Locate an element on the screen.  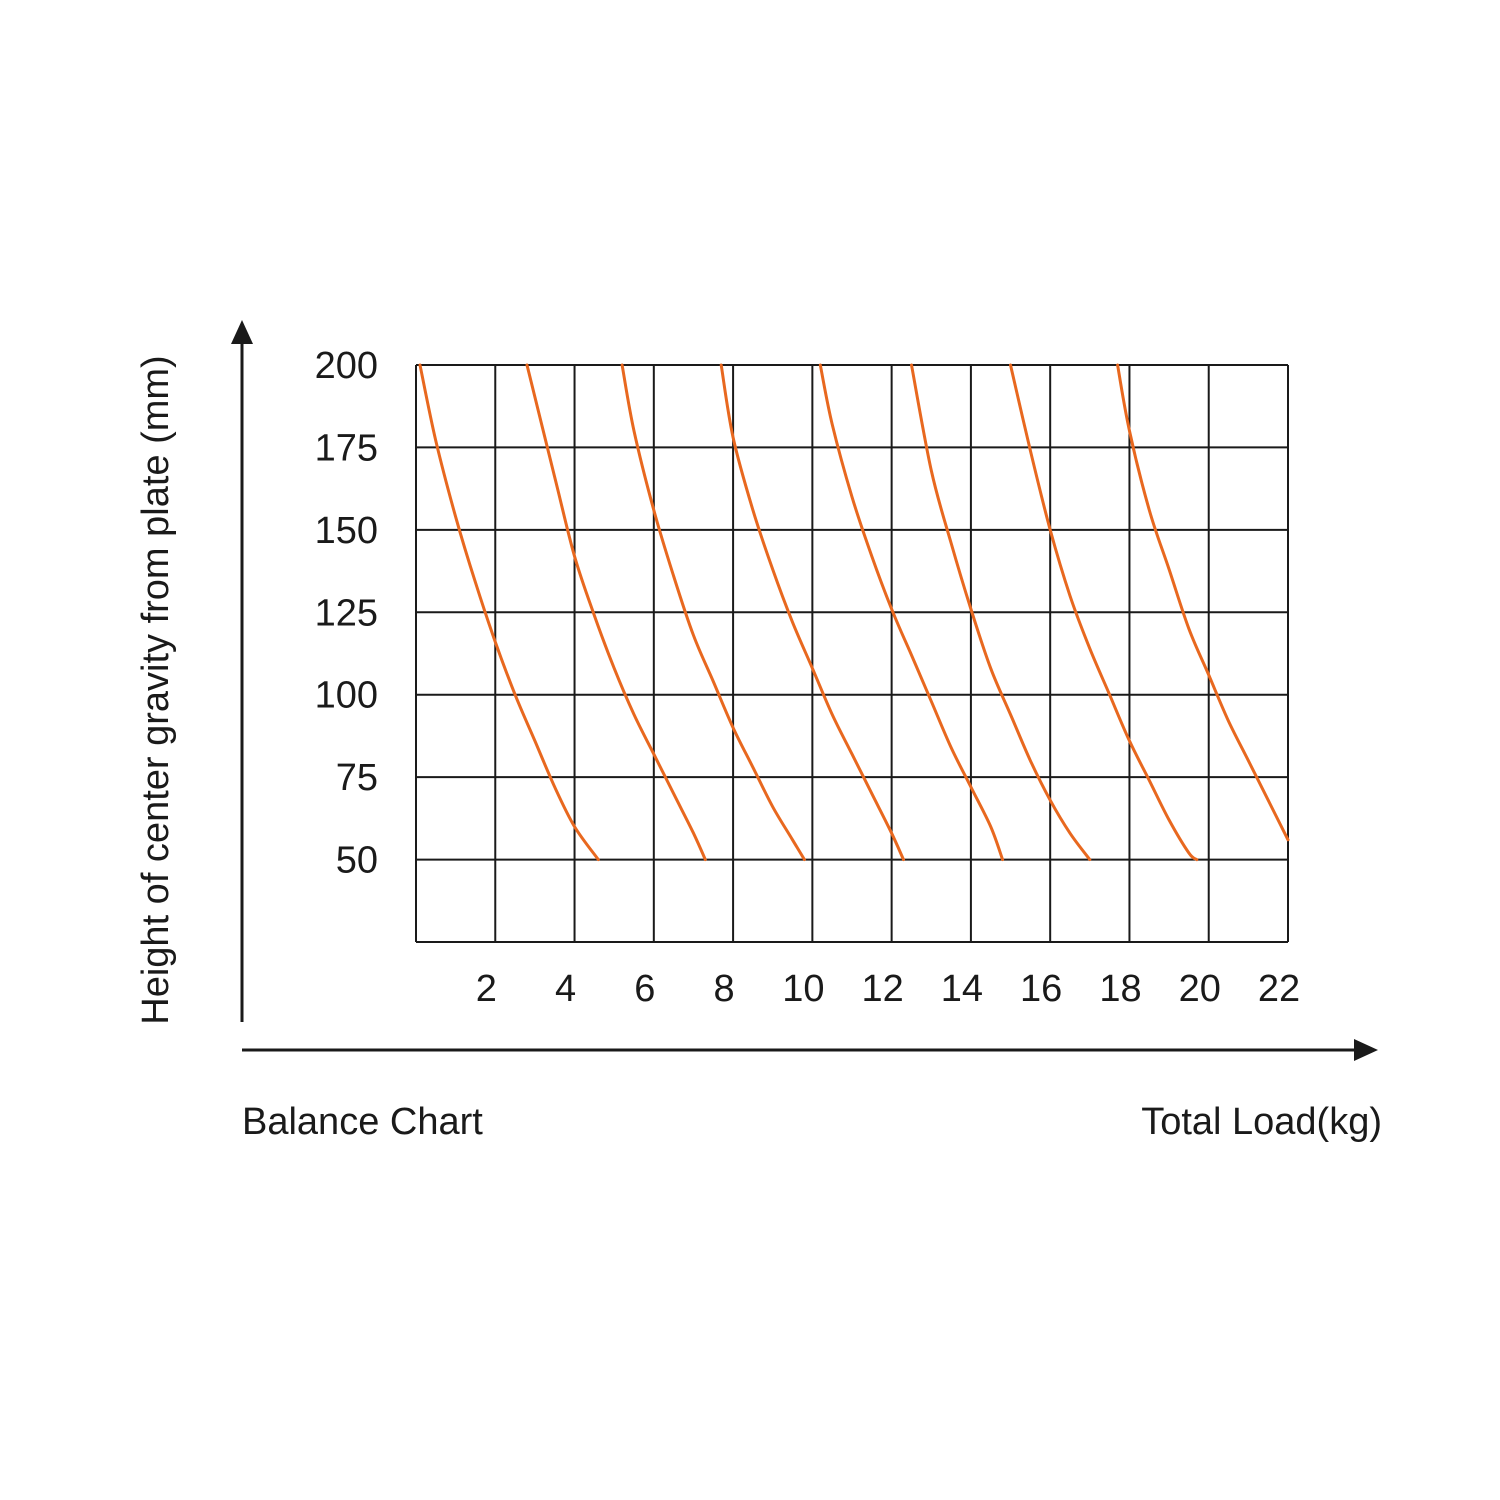
x-tick-label: 20 is located at coordinates (1200, 989).